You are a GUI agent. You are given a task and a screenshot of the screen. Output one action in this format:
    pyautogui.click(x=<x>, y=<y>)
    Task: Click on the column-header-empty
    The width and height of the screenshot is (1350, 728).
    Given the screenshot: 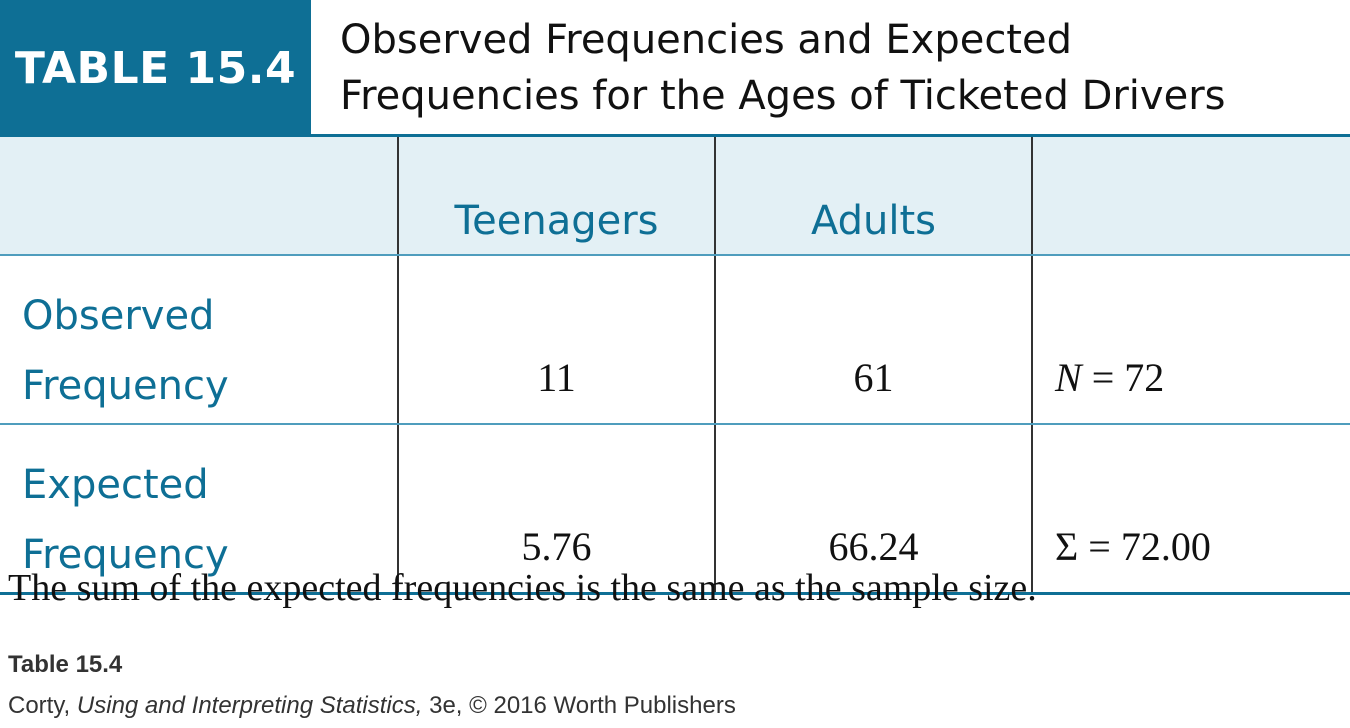 What is the action you would take?
    pyautogui.click(x=199, y=196)
    